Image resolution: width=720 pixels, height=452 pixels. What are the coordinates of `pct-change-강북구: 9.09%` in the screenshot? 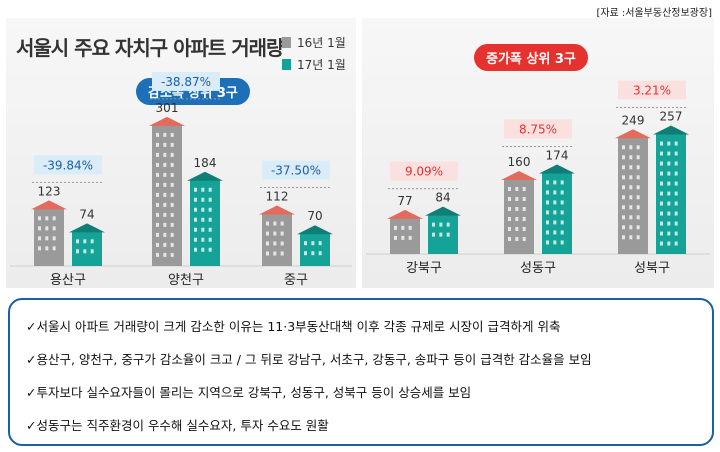 It's located at (424, 172).